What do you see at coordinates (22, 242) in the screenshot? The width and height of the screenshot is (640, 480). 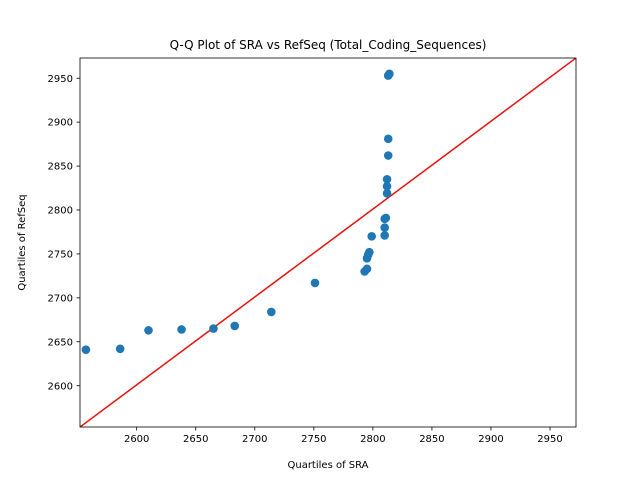 I see `y-axis-title: Quartiles of RefSeq` at bounding box center [22, 242].